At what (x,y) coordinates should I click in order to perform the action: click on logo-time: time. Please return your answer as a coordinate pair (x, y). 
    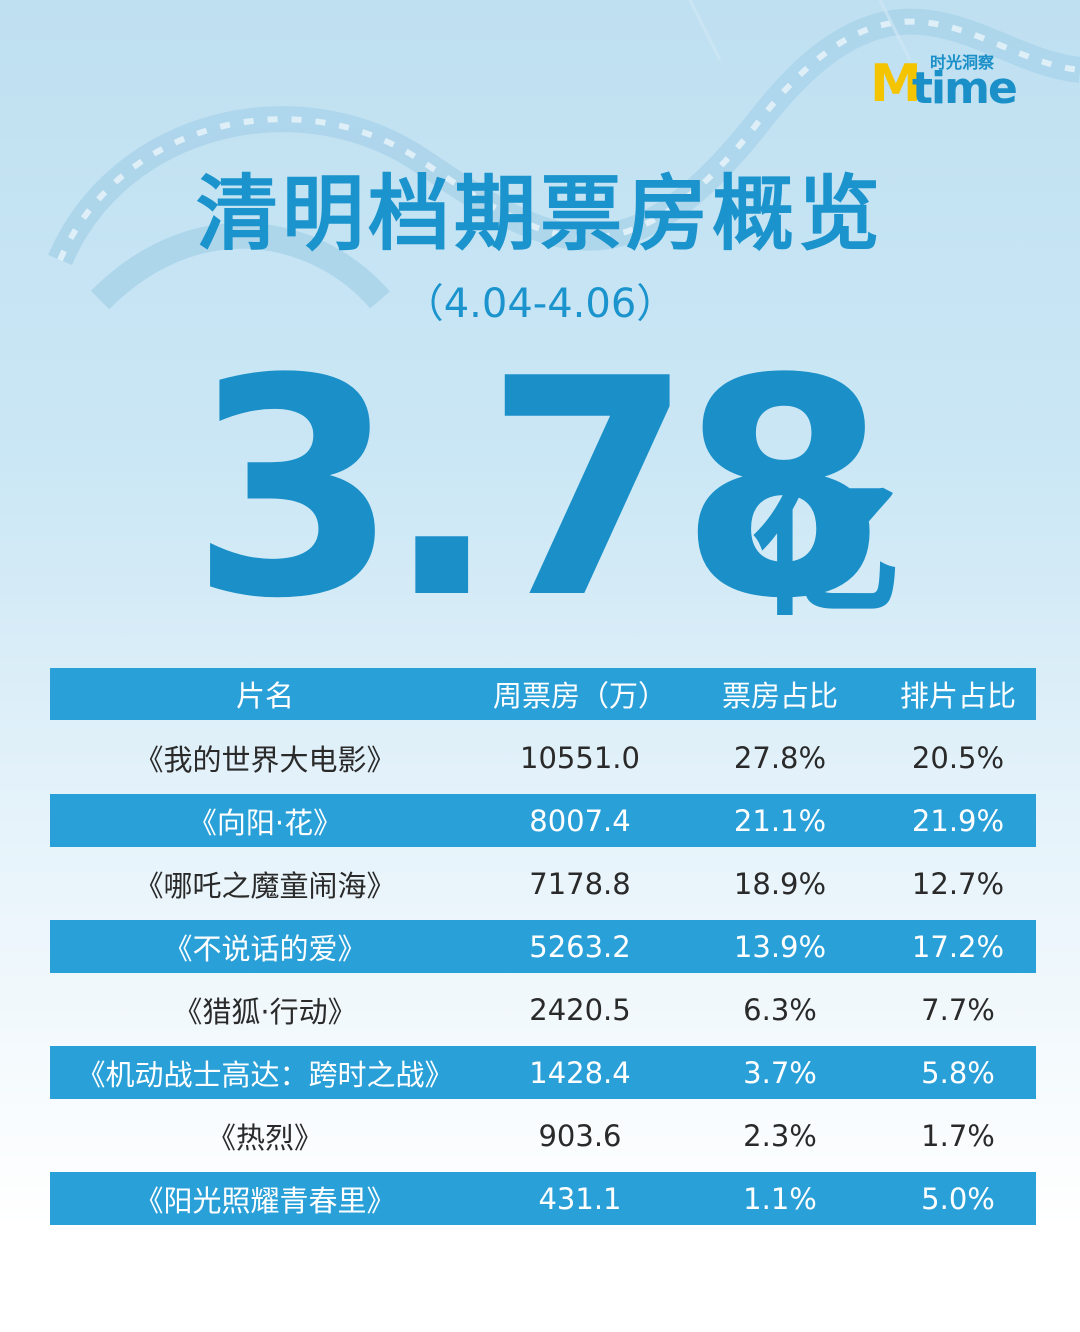
    Looking at the image, I should click on (965, 88).